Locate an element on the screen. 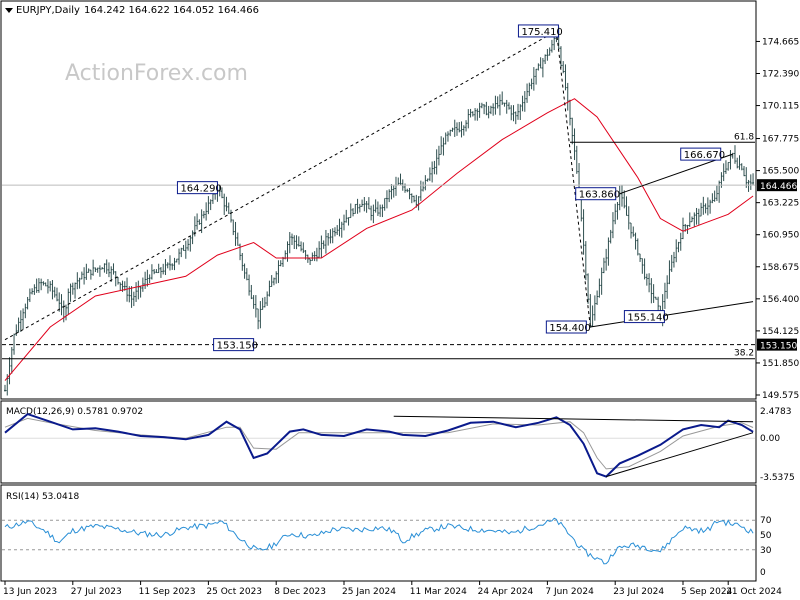  watermark: ActionForex.com is located at coordinates (156, 73).